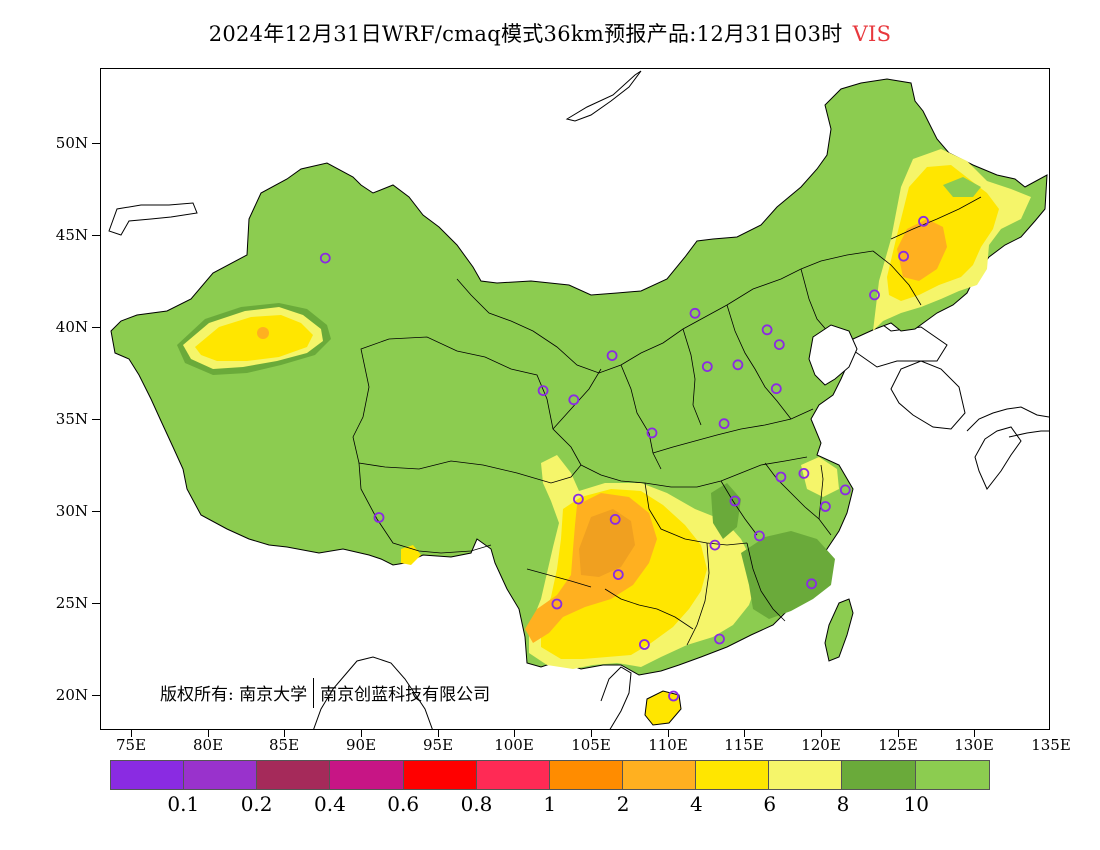 This screenshot has width=1100, height=850. I want to click on x-label-135e: 135E, so click(1051, 745).